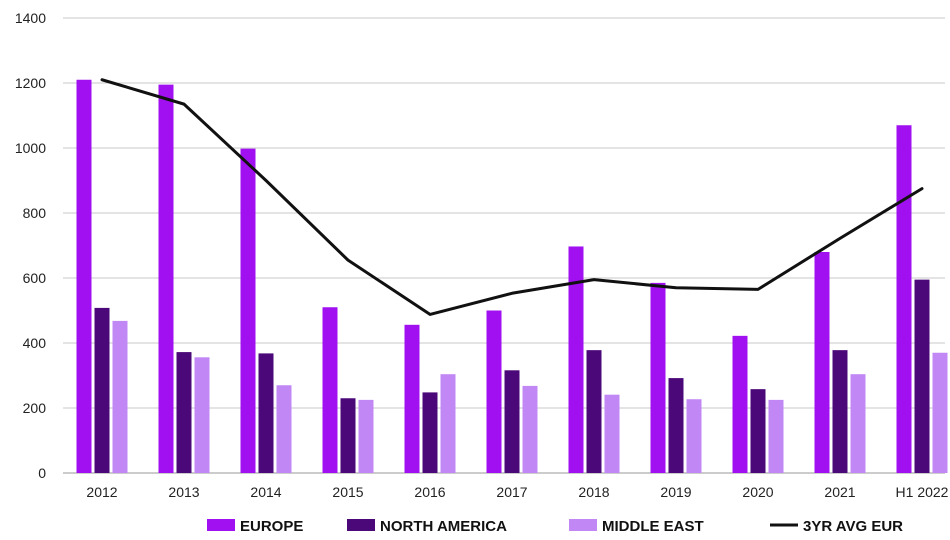 This screenshot has height=540, width=950. Describe the element at coordinates (675, 492) in the screenshot. I see `x-tick-label: 2019` at that location.